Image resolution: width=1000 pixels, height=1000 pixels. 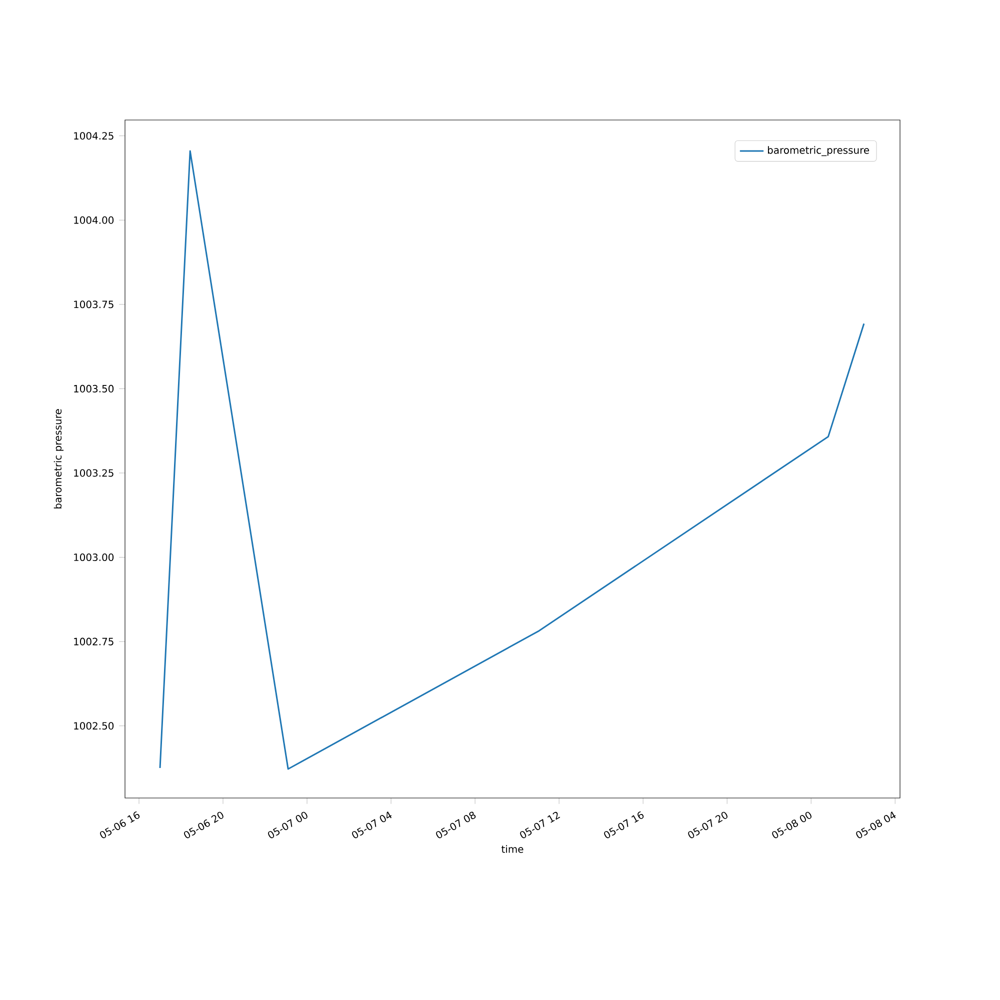 I want to click on y-tick-label: 1004.00, so click(x=94, y=220).